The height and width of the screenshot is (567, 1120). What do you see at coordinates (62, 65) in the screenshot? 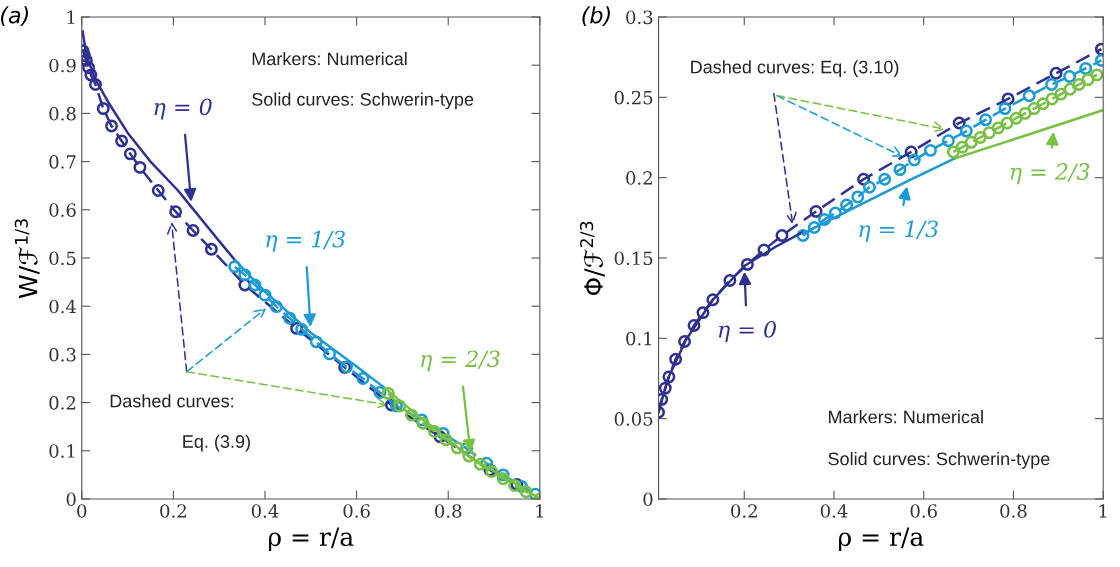
I see `y-tick-label: 0.9` at bounding box center [62, 65].